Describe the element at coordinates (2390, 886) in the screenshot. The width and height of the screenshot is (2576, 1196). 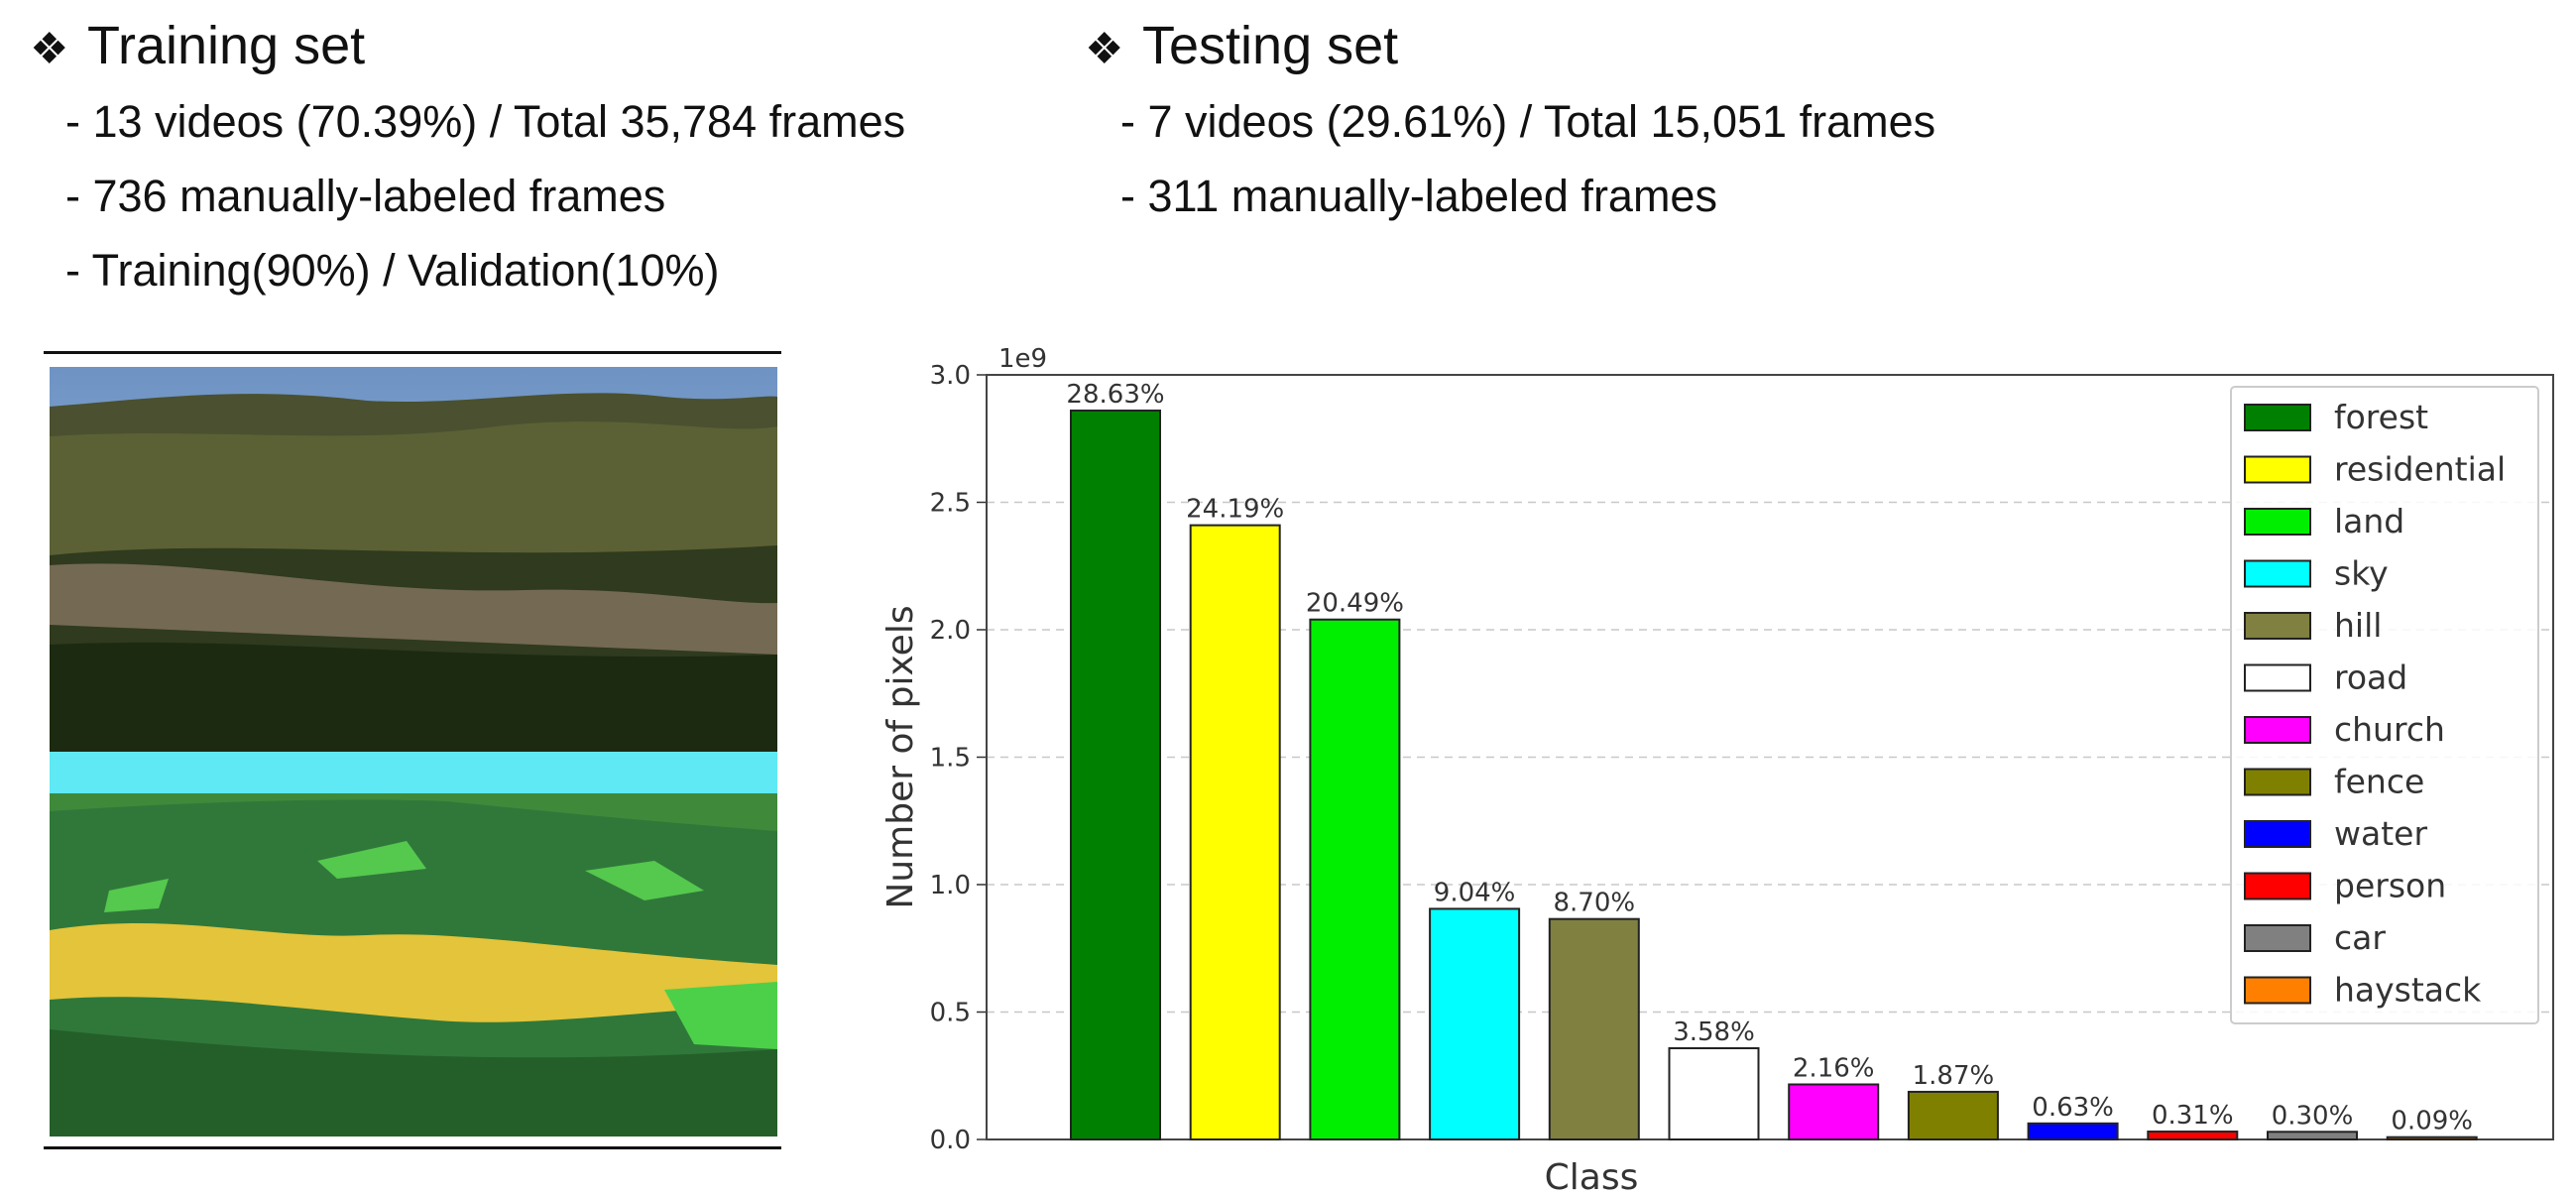
I see `legend-label-person: person` at that location.